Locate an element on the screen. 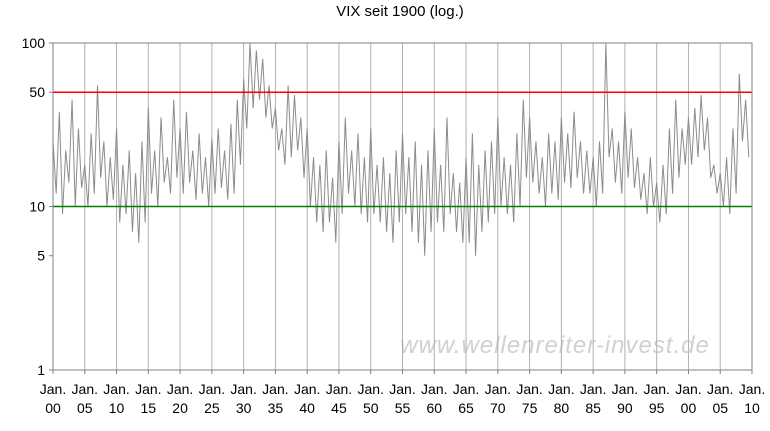 This screenshot has width=770, height=431. y-tick-label: 10 is located at coordinates (37, 207).